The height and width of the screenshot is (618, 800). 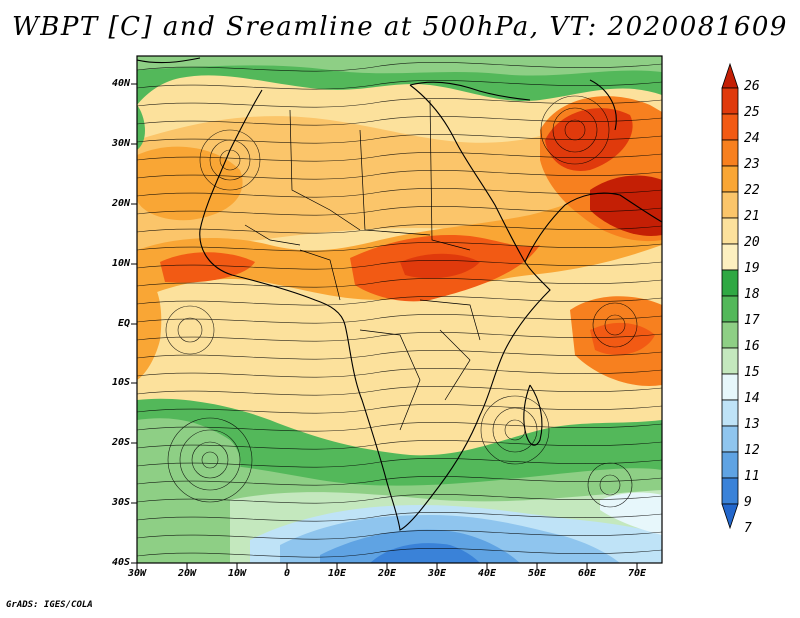 I want to click on colorbar-label-26: 26, so click(x=752, y=86).